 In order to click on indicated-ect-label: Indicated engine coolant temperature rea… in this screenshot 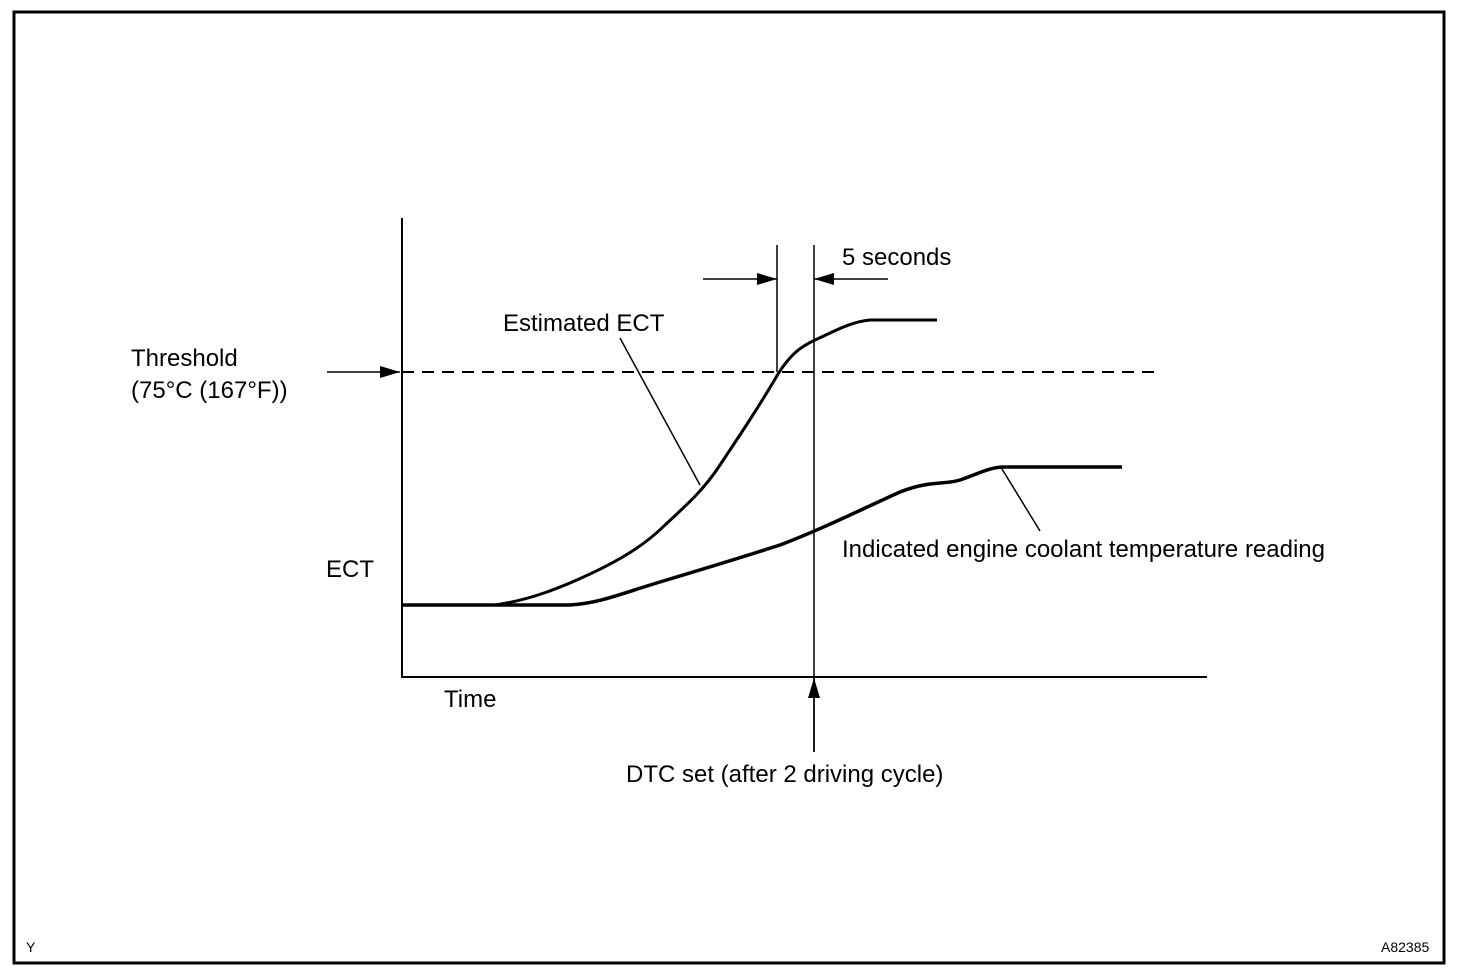, I will do `click(1083, 549)`.